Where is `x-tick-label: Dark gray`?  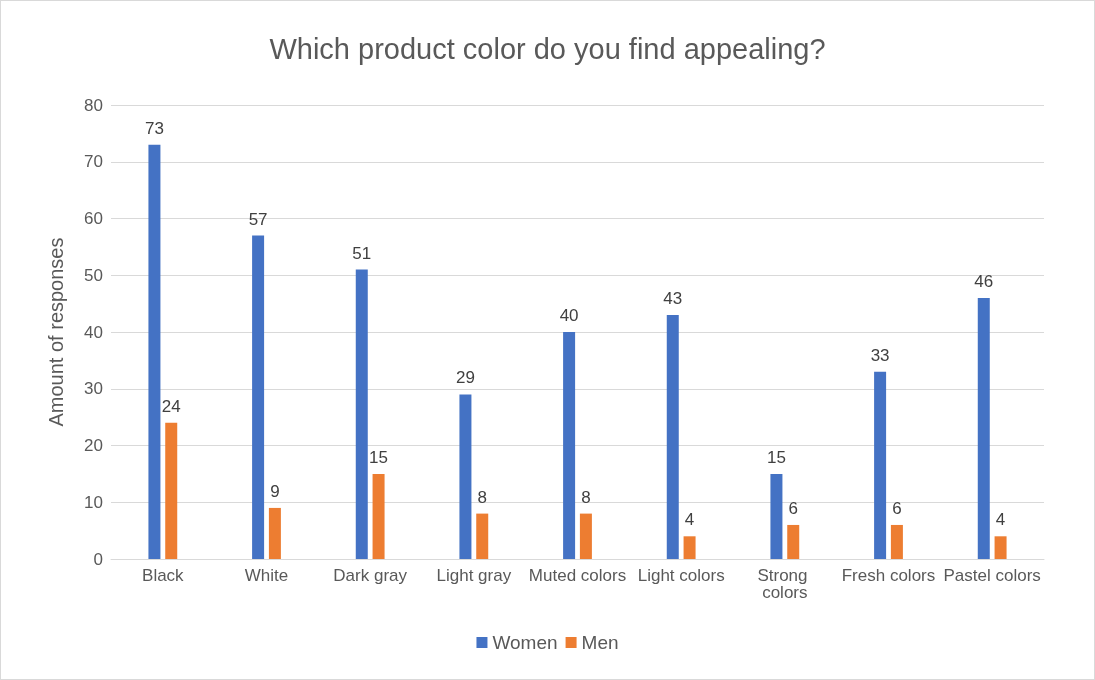
x-tick-label: Dark gray is located at coordinates (370, 575).